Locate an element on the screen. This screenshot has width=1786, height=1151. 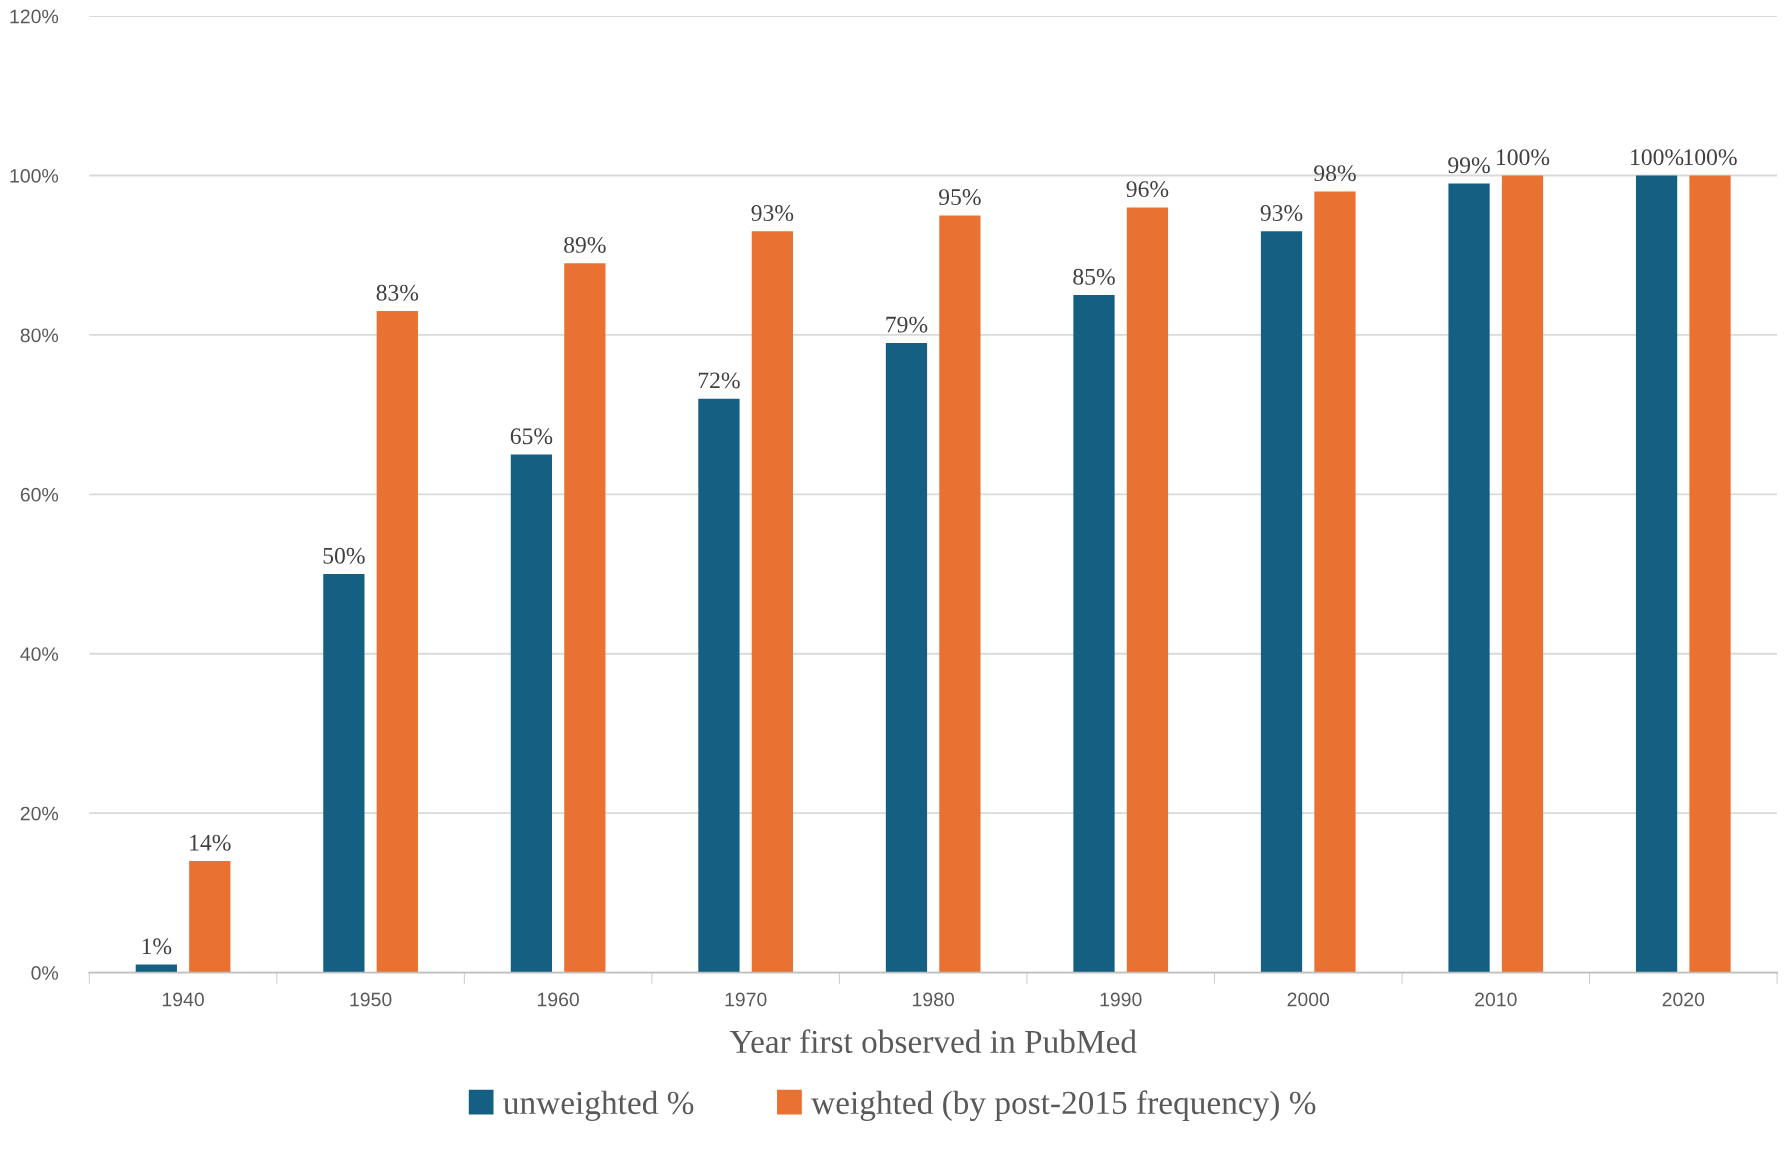
y-tick-label: 80% is located at coordinates (39, 335).